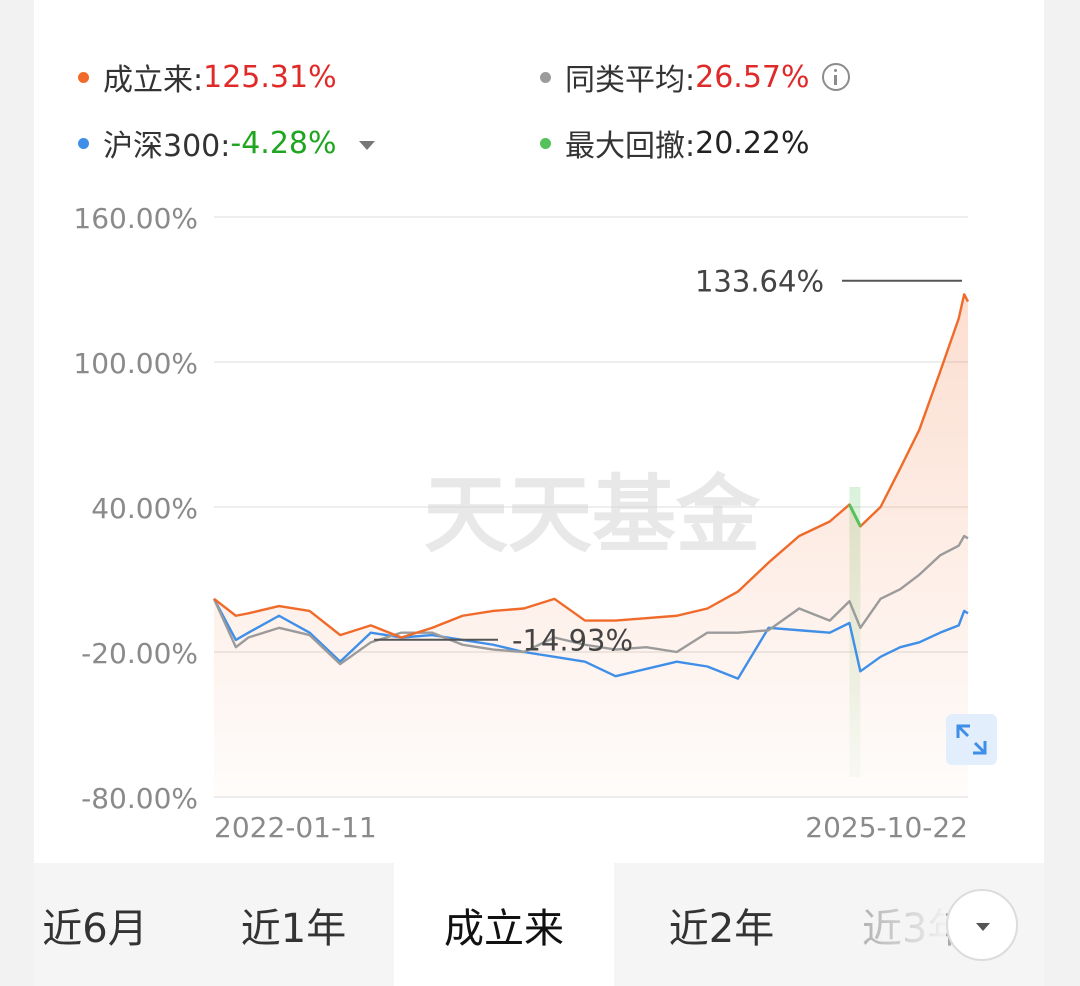  I want to click on tab-since-inception: 成立来, so click(504, 924).